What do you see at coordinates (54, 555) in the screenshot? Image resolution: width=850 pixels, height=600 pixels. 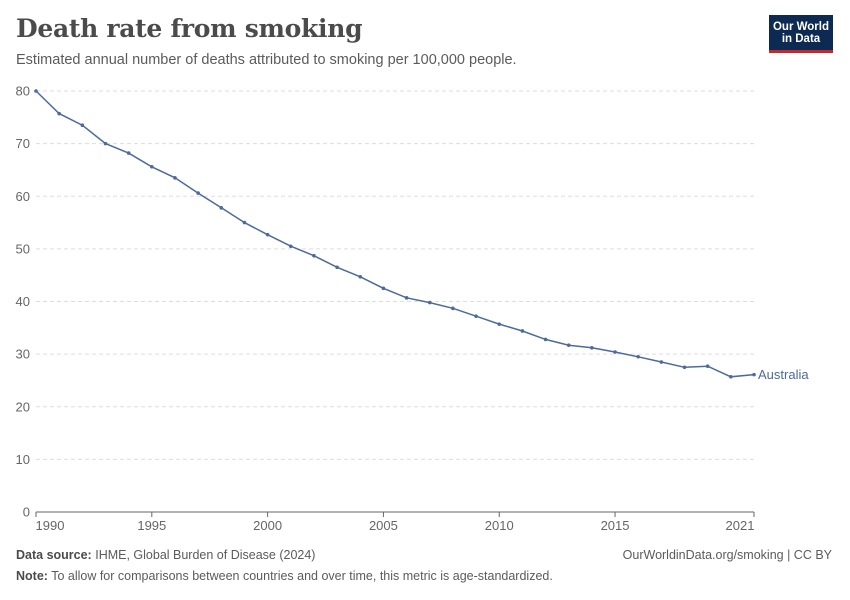 I see `data-source-label: Data source:` at bounding box center [54, 555].